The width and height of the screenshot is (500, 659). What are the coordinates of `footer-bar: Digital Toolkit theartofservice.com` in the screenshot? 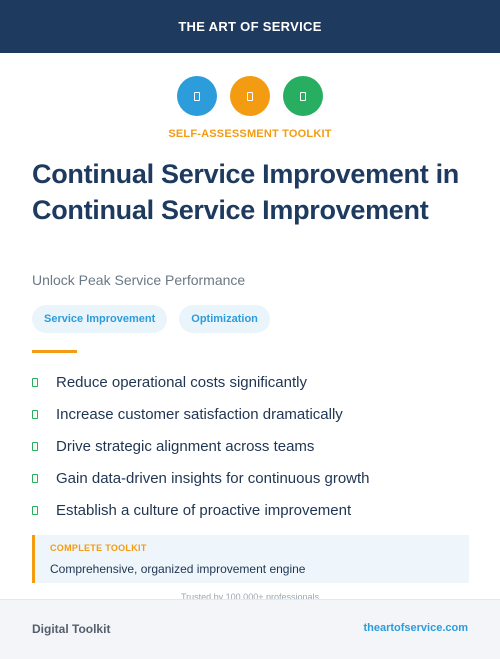 It's located at (250, 629).